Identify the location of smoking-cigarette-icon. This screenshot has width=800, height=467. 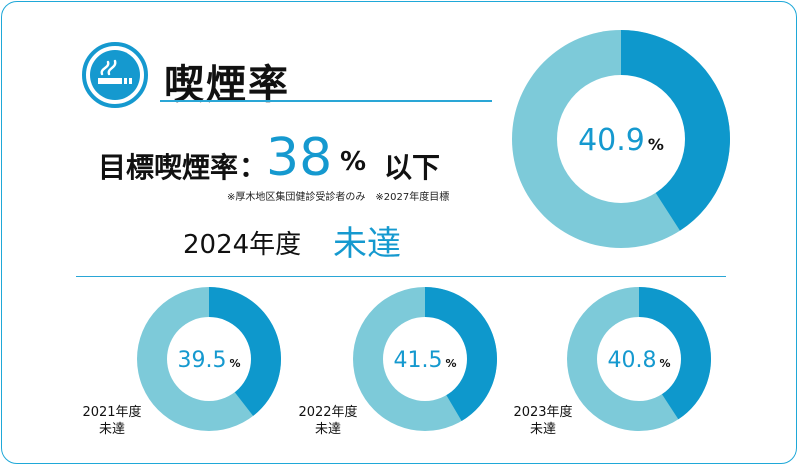
(115, 75).